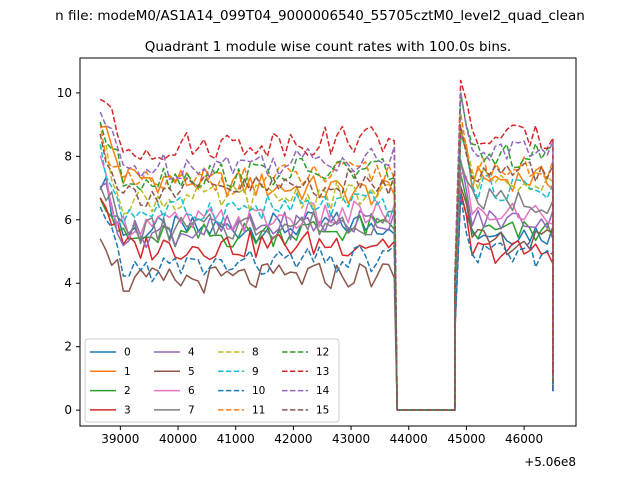 The image size is (640, 480). I want to click on legend-label-5: 5, so click(191, 372).